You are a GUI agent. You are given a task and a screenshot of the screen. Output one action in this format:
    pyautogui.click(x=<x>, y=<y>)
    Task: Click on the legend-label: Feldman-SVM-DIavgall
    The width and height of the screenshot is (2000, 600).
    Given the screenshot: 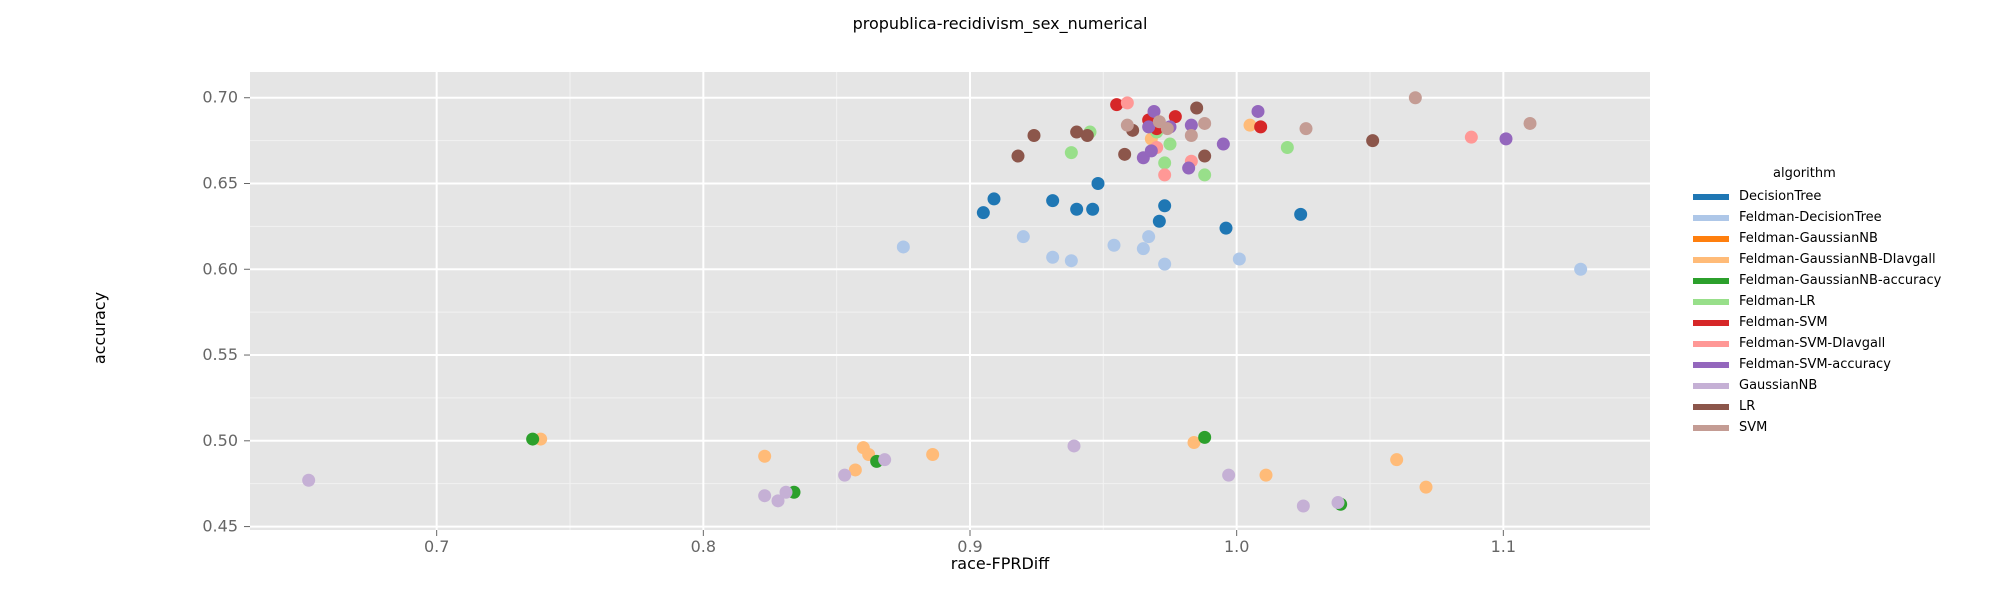 What is the action you would take?
    pyautogui.click(x=1812, y=343)
    